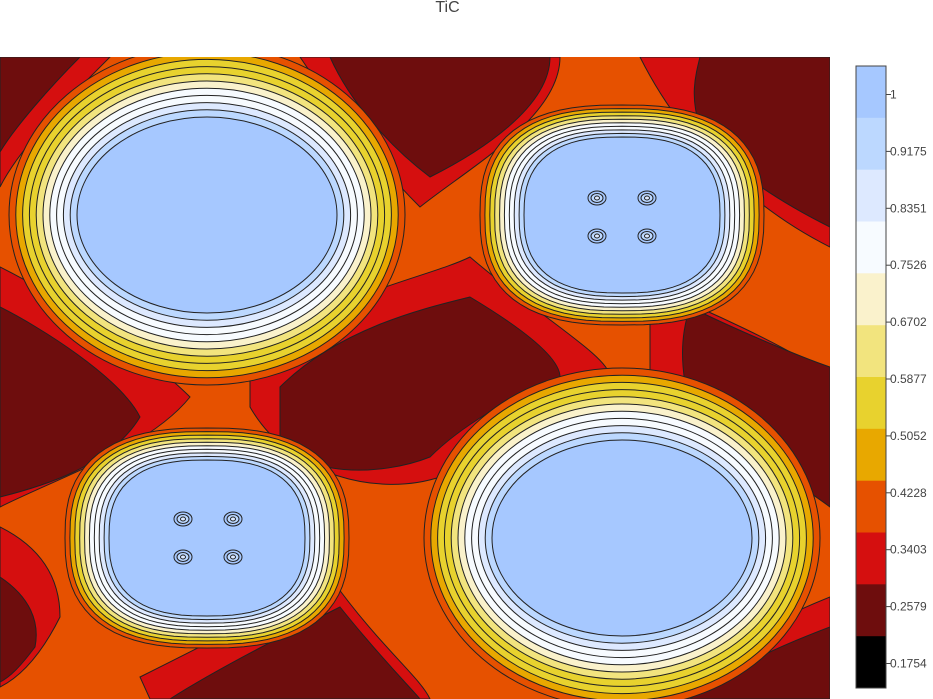 The width and height of the screenshot is (933, 699). What do you see at coordinates (908, 208) in the screenshot?
I see `colorbar-tick-label: 0.8351` at bounding box center [908, 208].